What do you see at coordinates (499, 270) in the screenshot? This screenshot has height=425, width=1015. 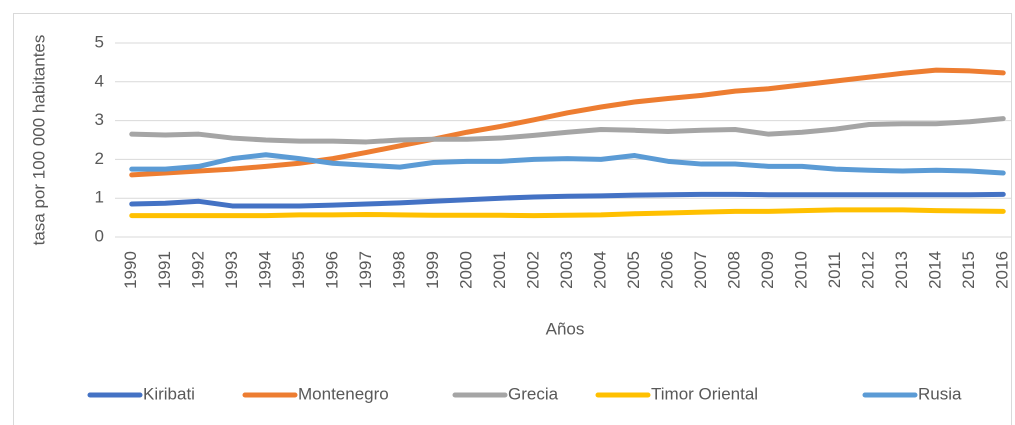 I see `x-tick-label: 2001` at bounding box center [499, 270].